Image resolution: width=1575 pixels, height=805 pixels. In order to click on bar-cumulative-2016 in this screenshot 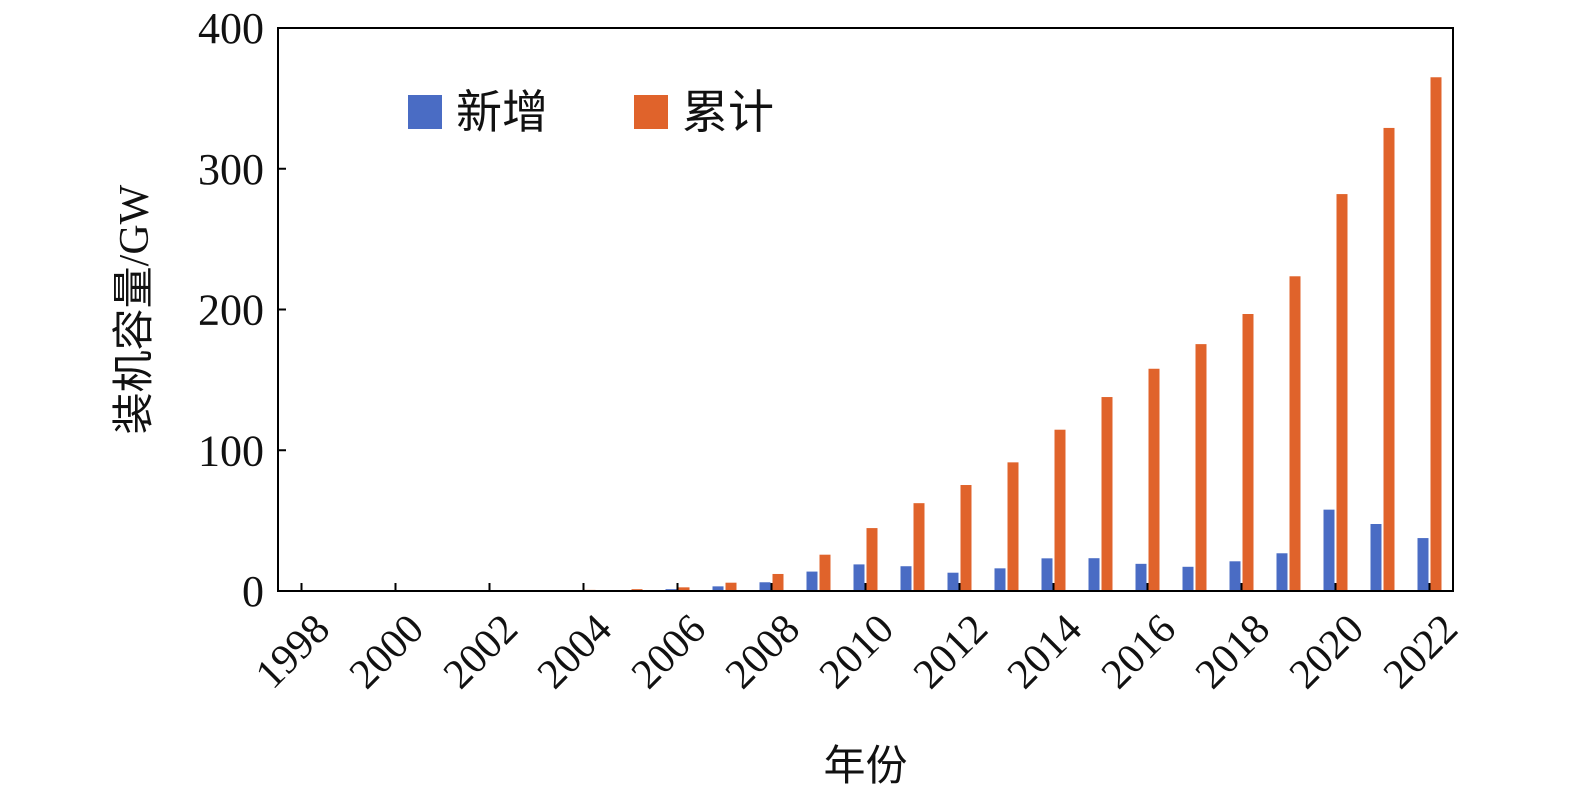, I will do `click(1154, 479)`.